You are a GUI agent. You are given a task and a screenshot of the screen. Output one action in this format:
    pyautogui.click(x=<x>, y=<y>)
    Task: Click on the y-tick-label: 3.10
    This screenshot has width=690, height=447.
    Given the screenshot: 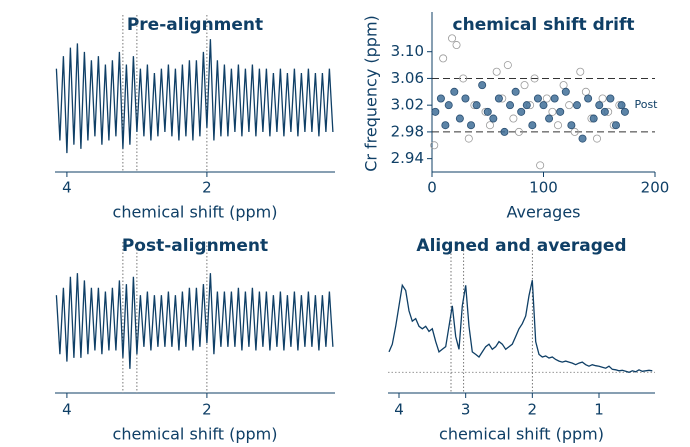 What is the action you would take?
    pyautogui.click(x=407, y=51)
    